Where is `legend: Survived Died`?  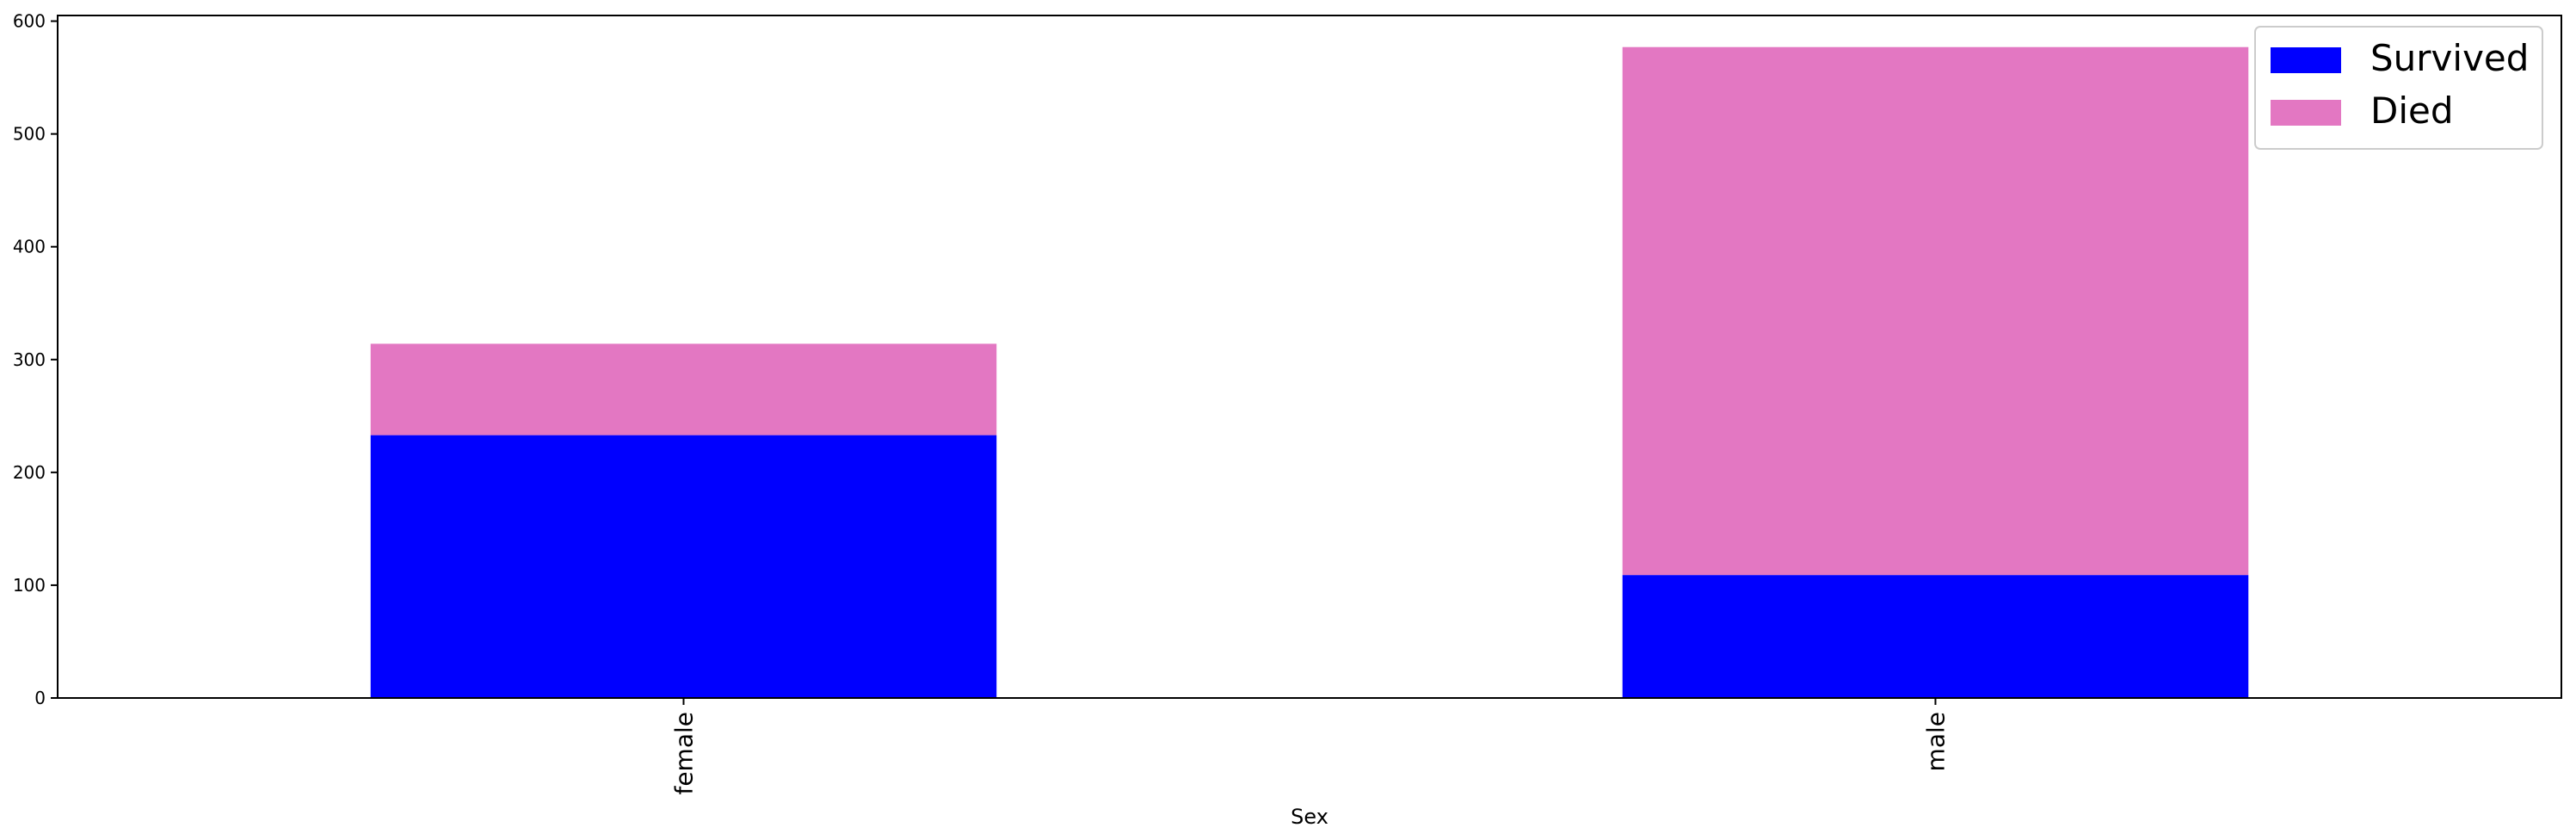 legend: Survived Died is located at coordinates (2398, 88).